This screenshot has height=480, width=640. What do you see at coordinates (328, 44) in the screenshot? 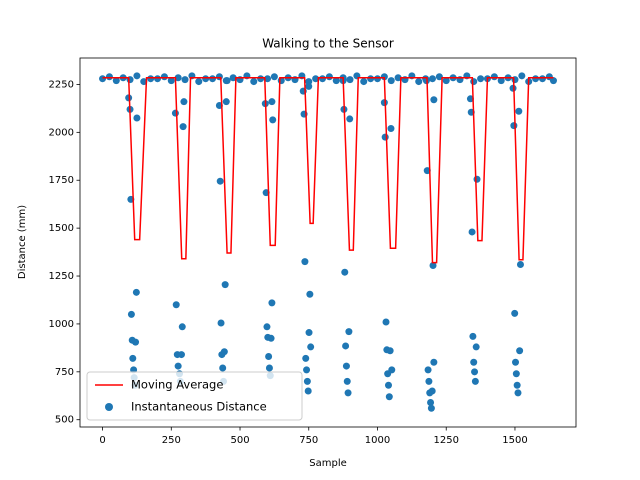
I see `chart-title: Walking to the Sensor` at bounding box center [328, 44].